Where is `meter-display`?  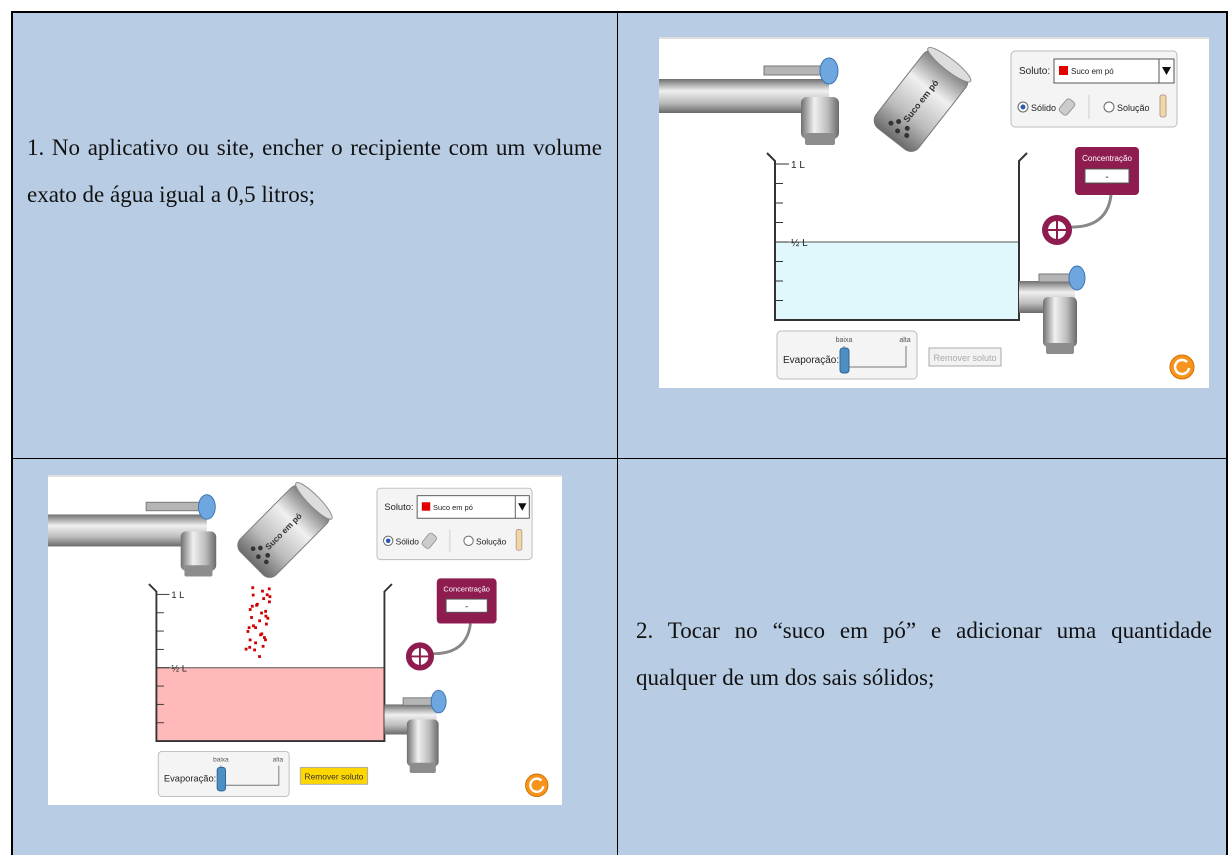 meter-display is located at coordinates (466, 605).